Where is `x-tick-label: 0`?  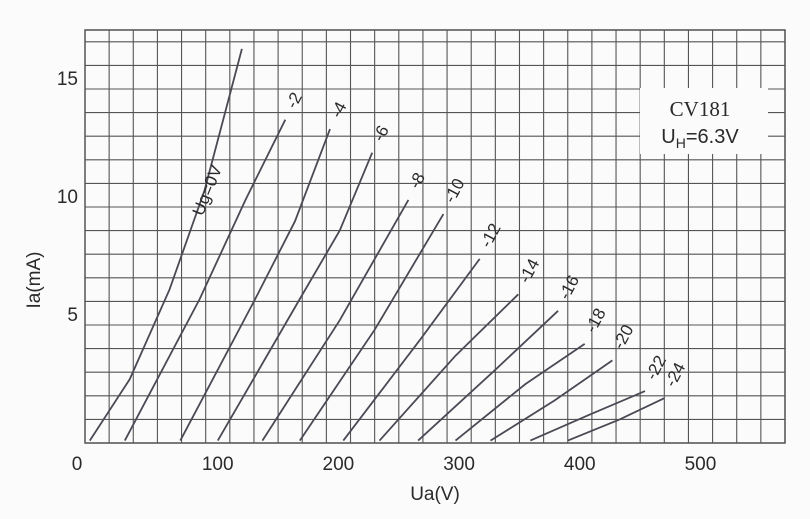 x-tick-label: 0 is located at coordinates (77, 464).